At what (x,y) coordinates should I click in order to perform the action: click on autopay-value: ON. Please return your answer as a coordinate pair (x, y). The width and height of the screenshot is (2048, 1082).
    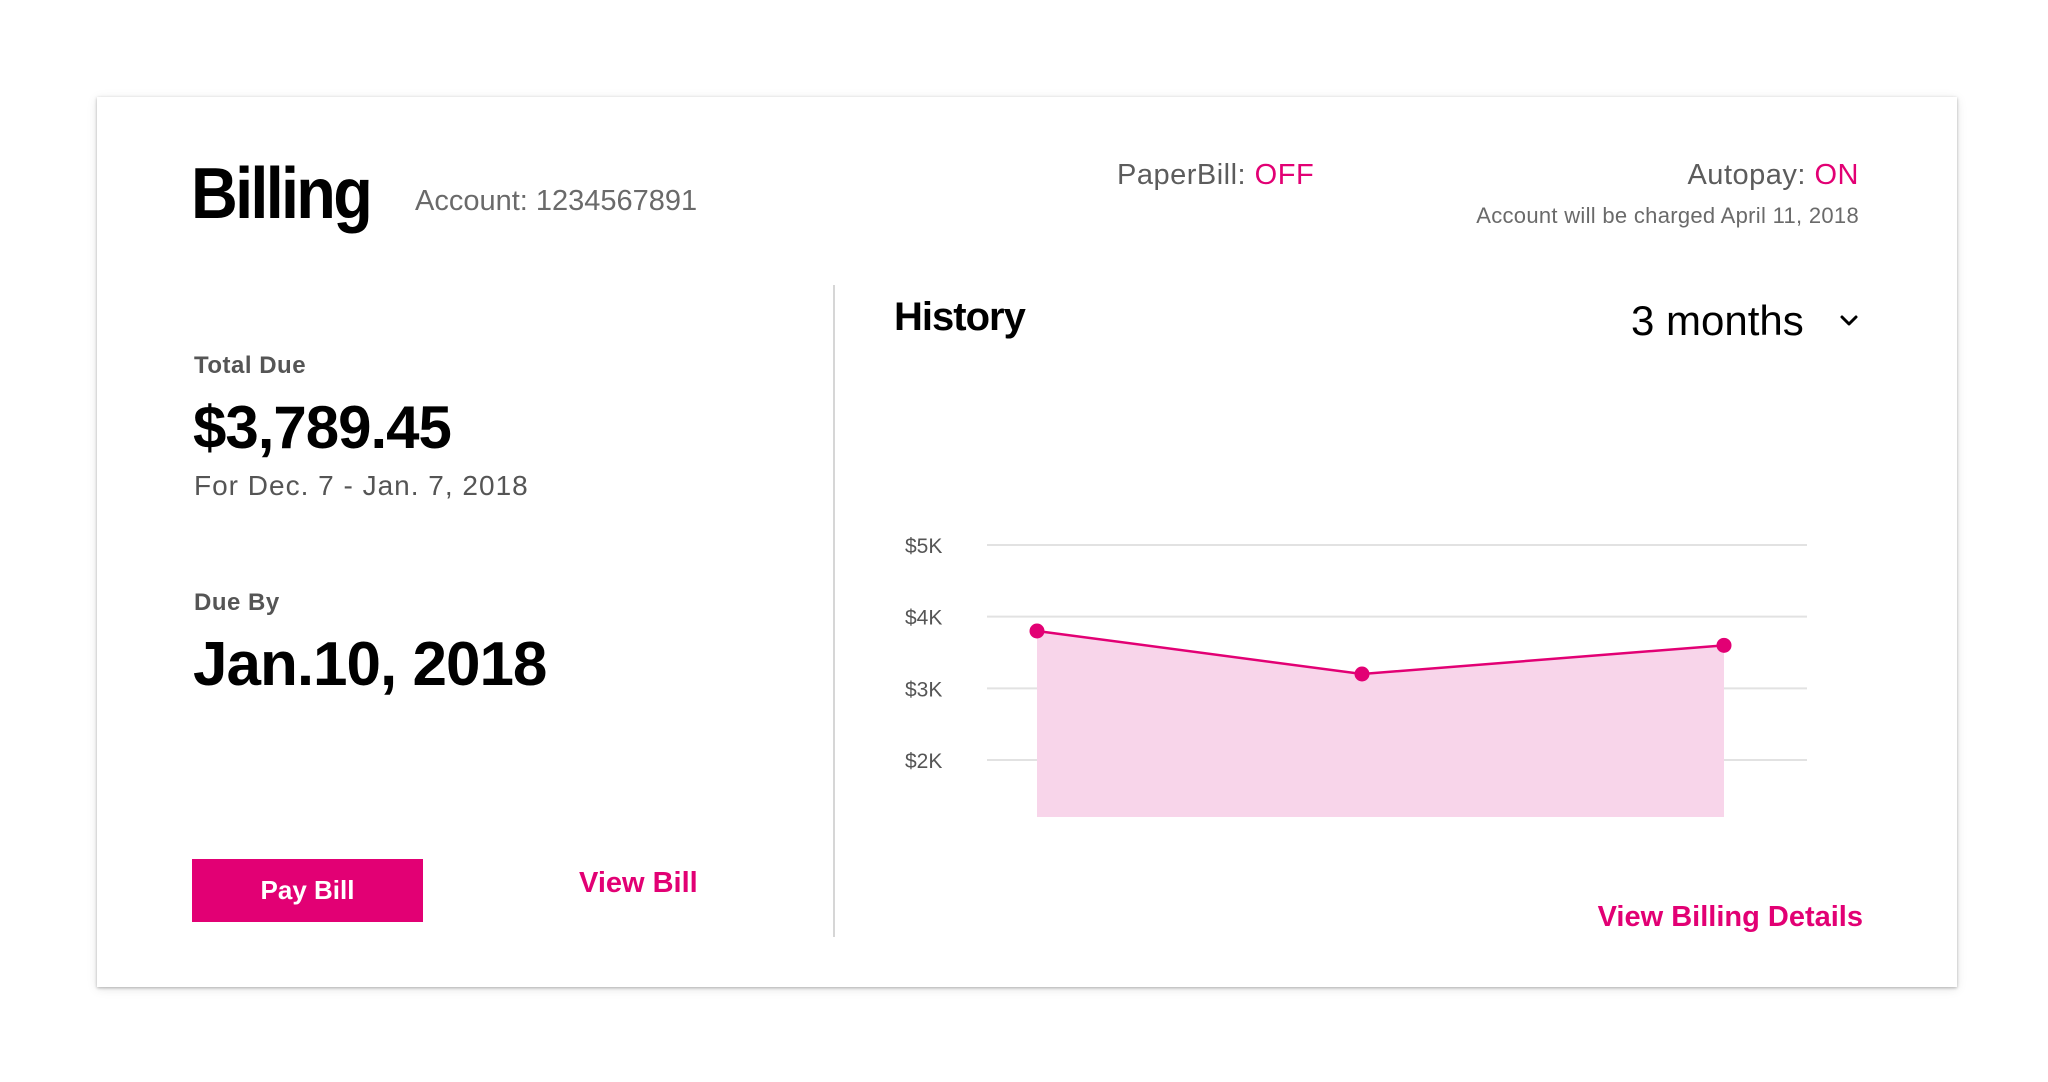
    Looking at the image, I should click on (1836, 175).